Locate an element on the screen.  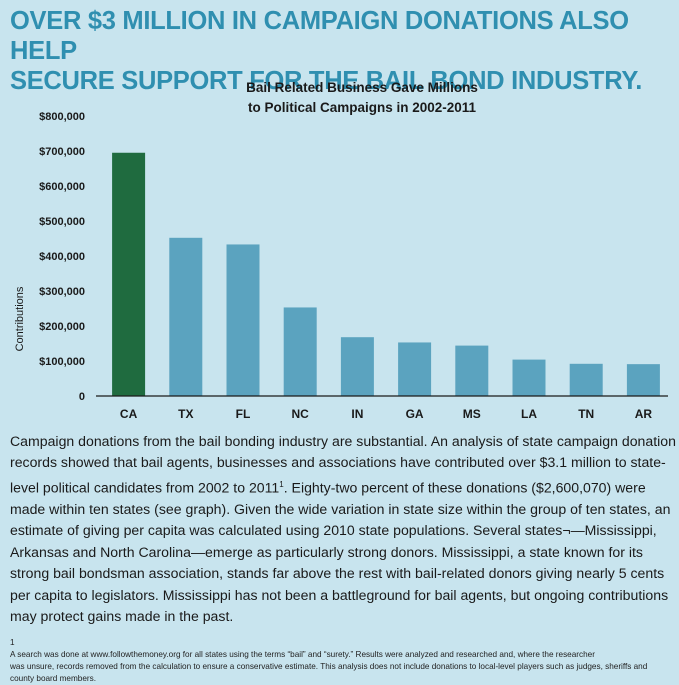
y-tick-label: $400,000 is located at coordinates (62, 257).